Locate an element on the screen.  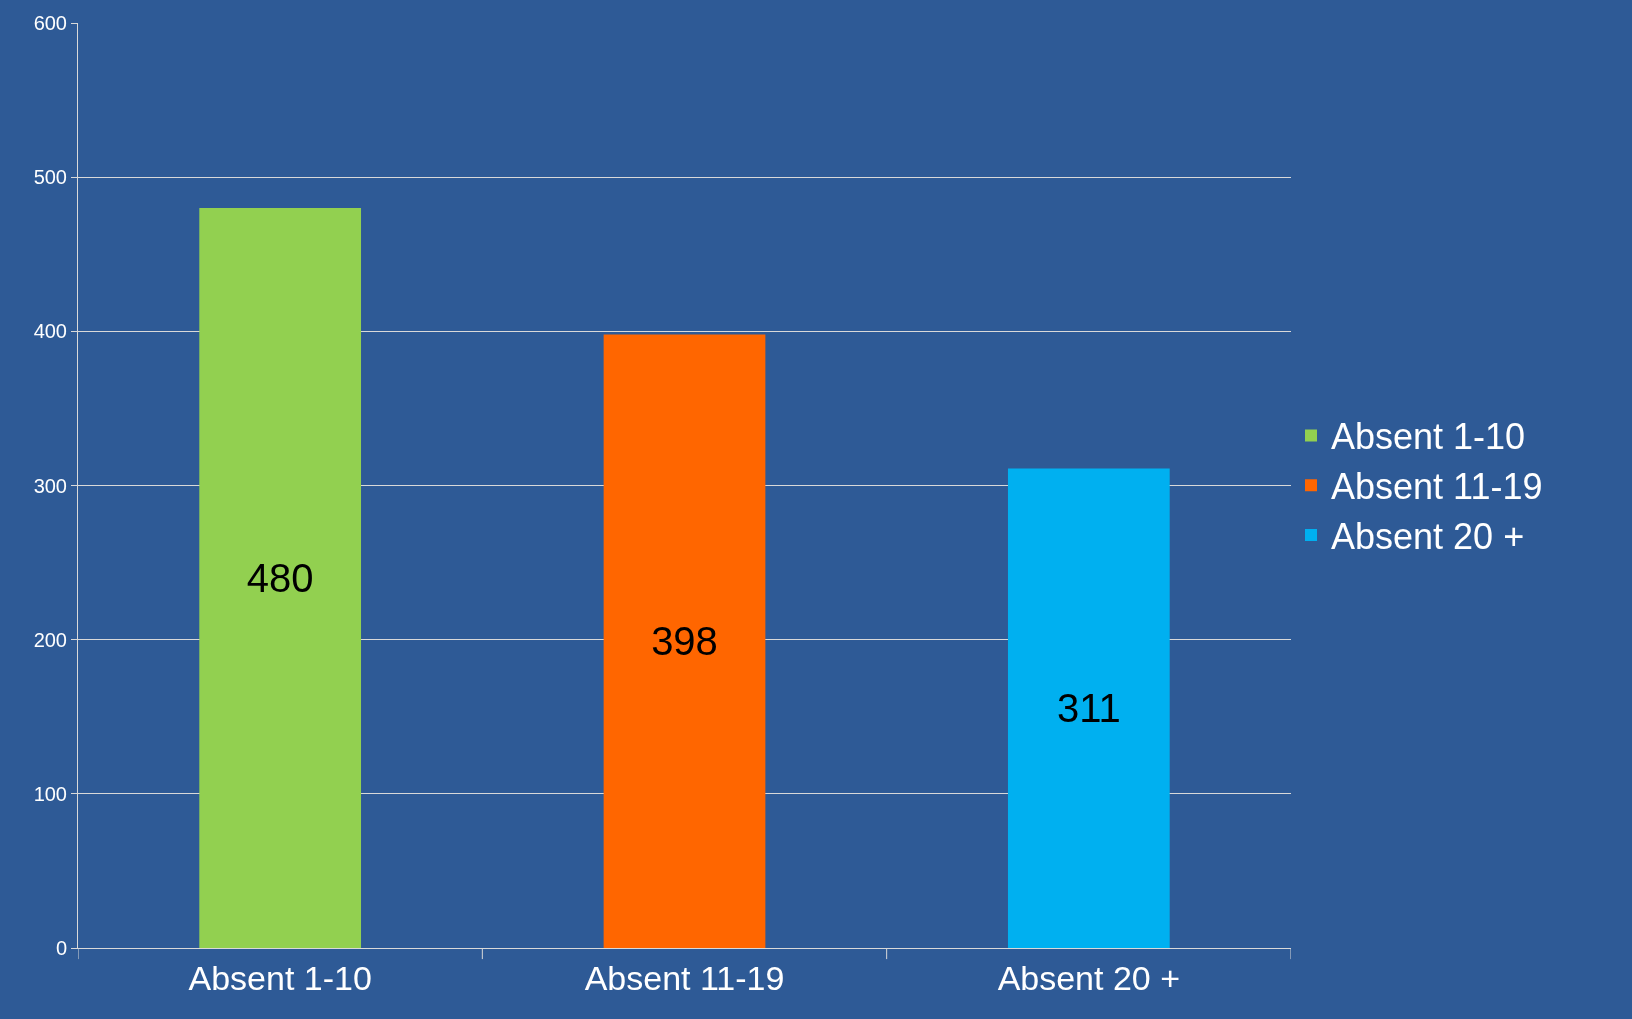
data-label: 480 is located at coordinates (280, 578).